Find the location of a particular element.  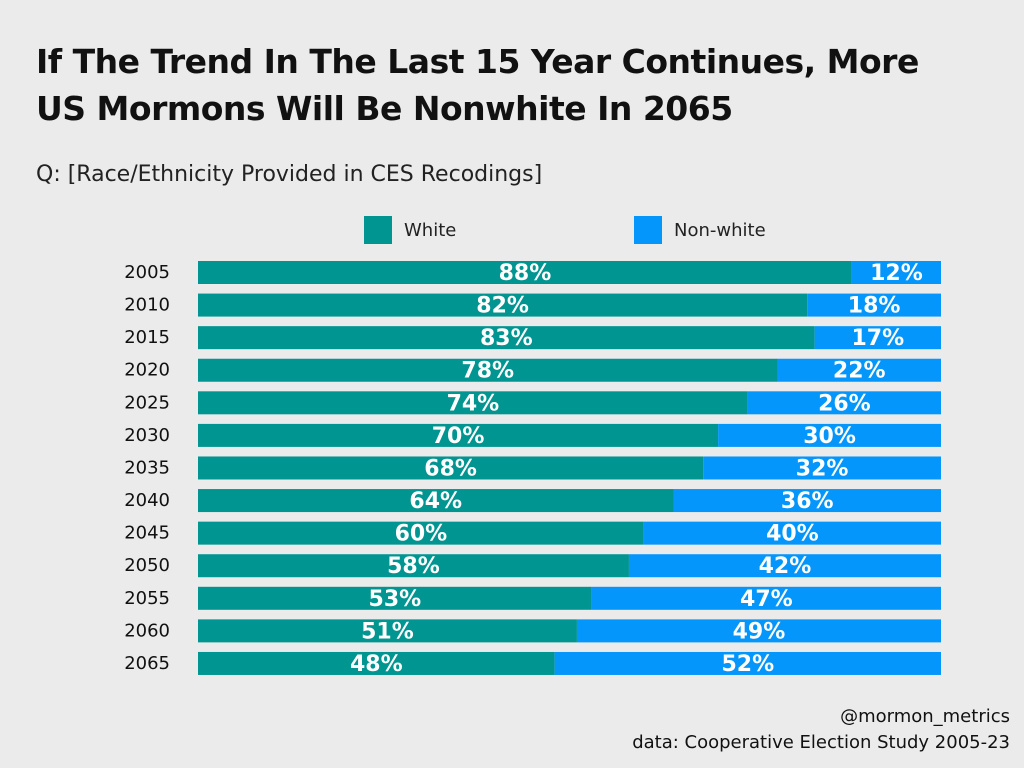

bar-label-white-2005: 88% is located at coordinates (525, 273).